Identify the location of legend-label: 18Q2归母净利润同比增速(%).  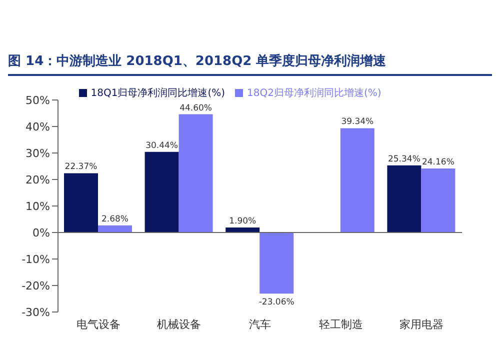
(314, 93).